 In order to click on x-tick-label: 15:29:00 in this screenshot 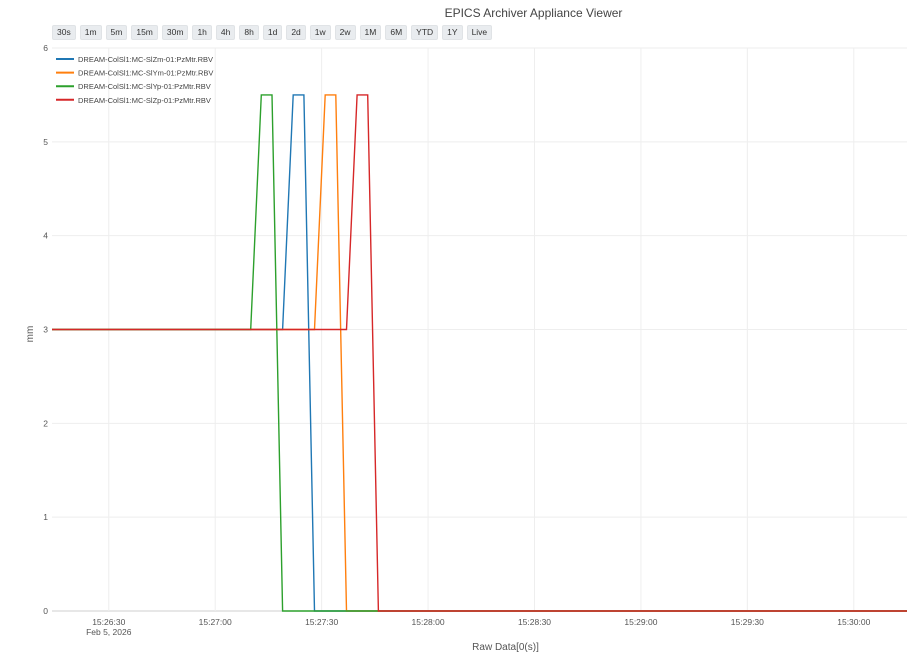, I will do `click(640, 622)`.